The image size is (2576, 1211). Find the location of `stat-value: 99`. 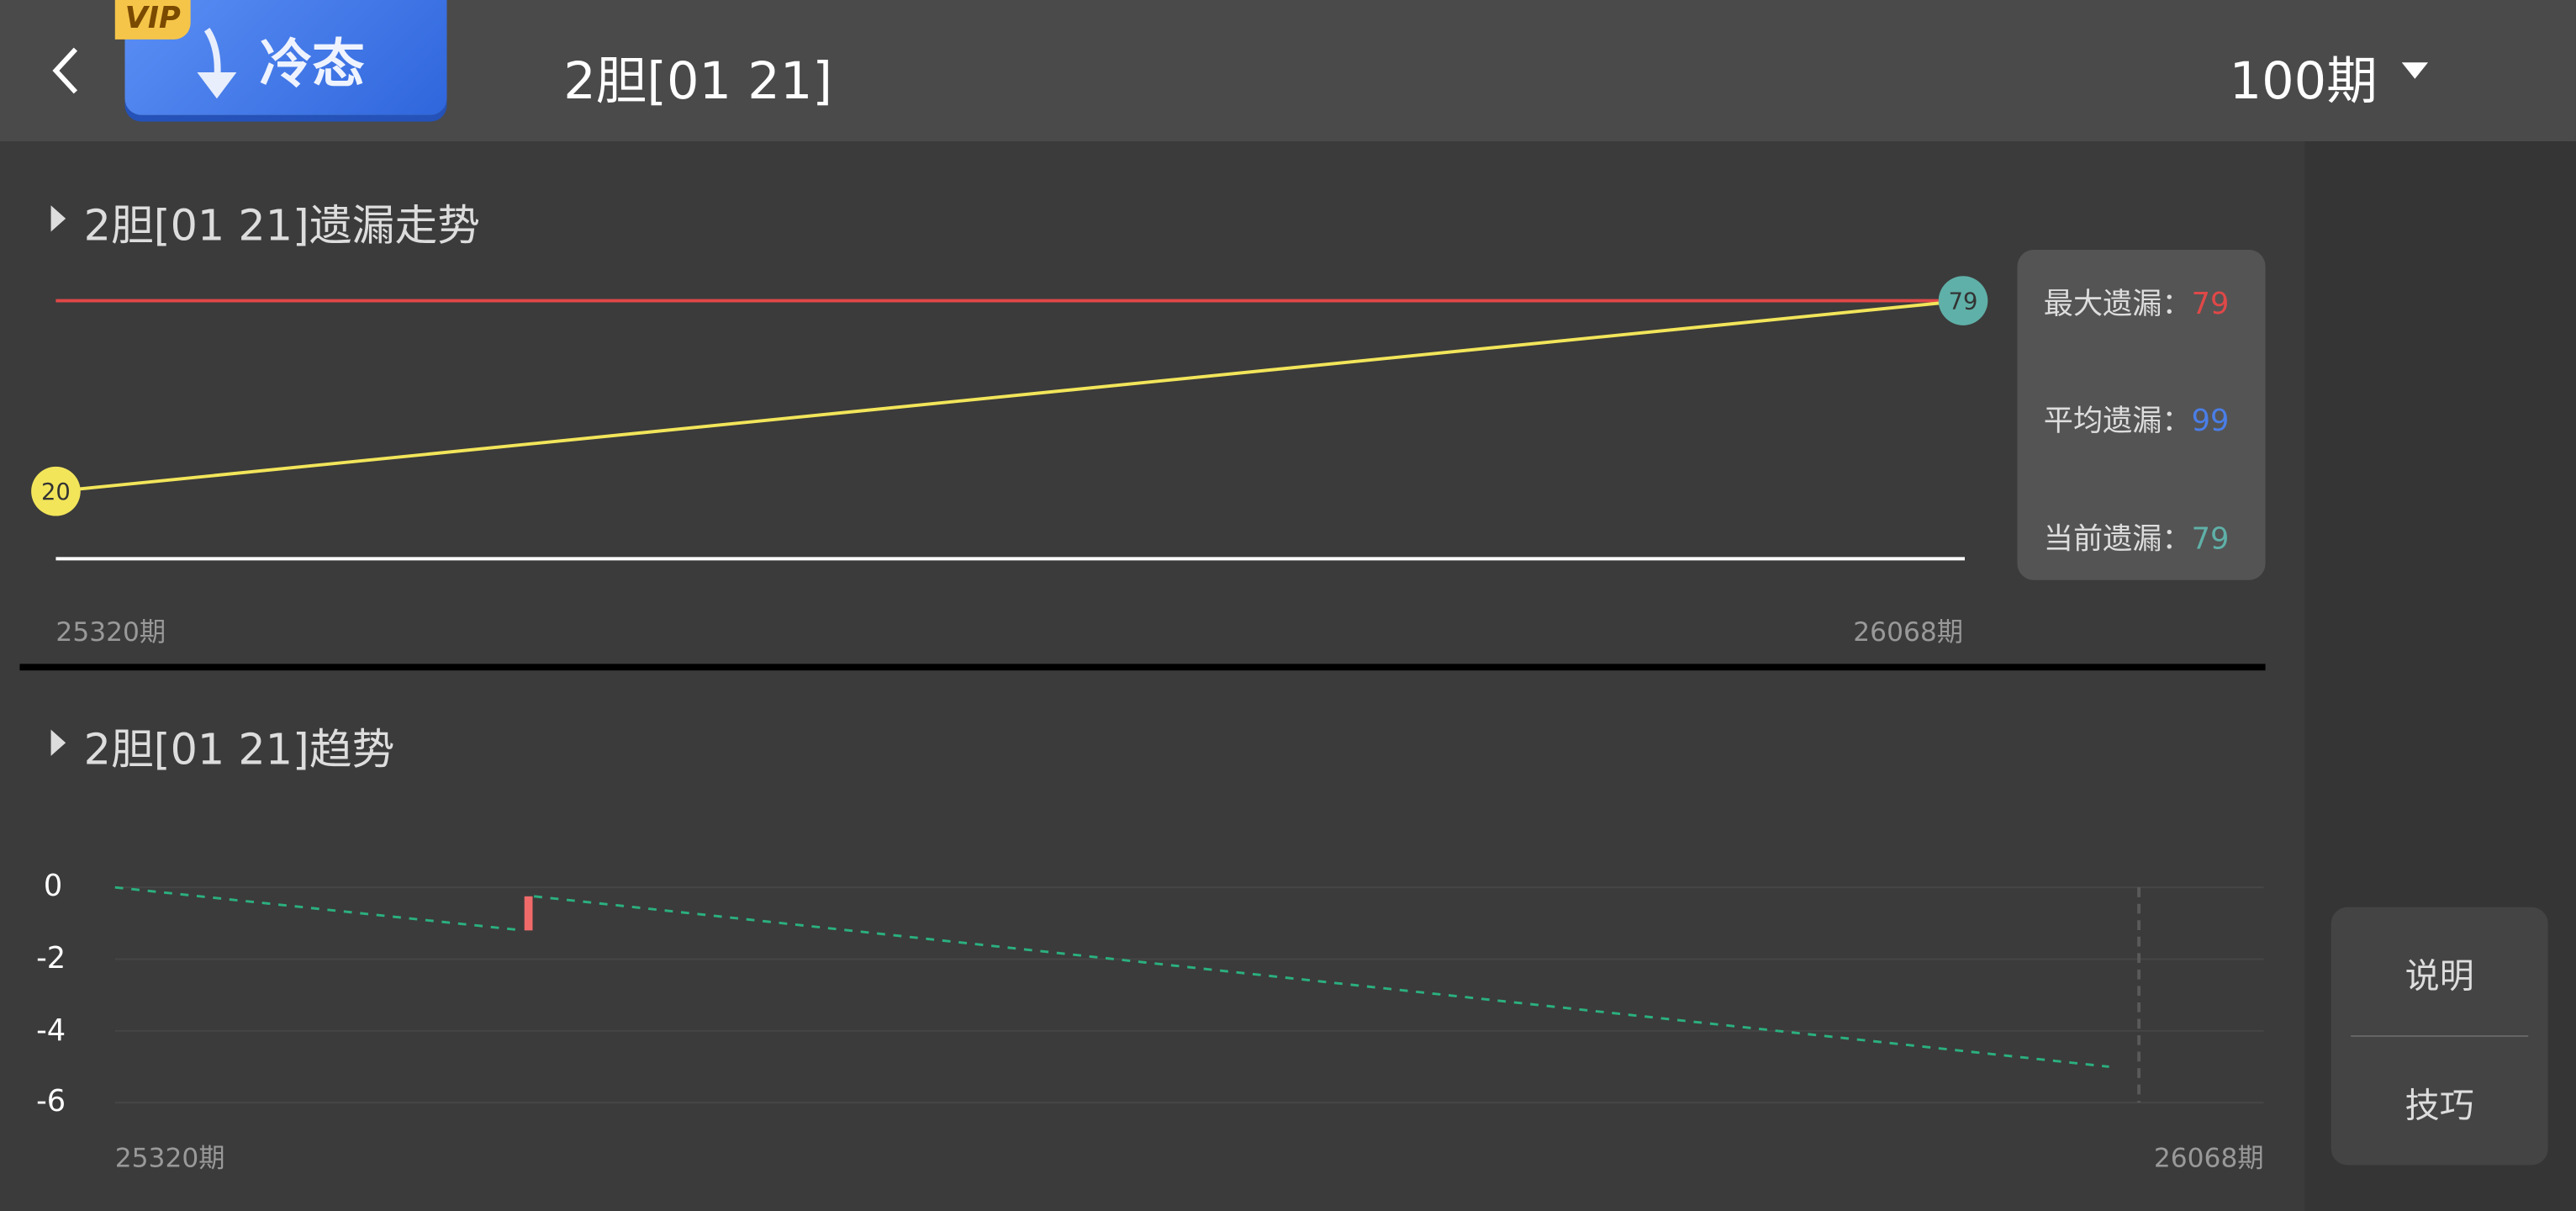

stat-value: 99 is located at coordinates (2210, 421).